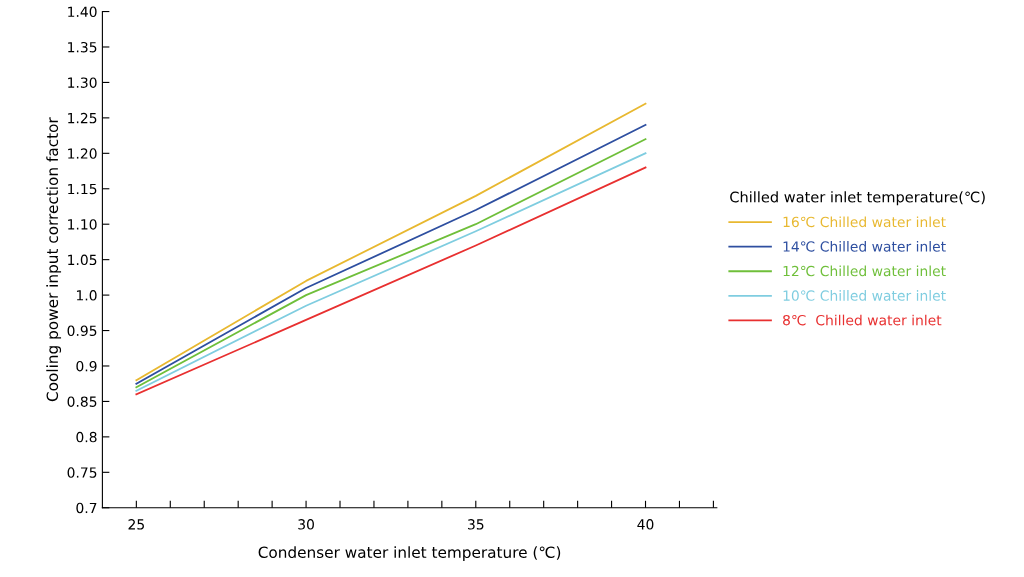 Image resolution: width=1024 pixels, height=577 pixels. I want to click on y-axis-title: Cooling power input correction factor, so click(54, 259).